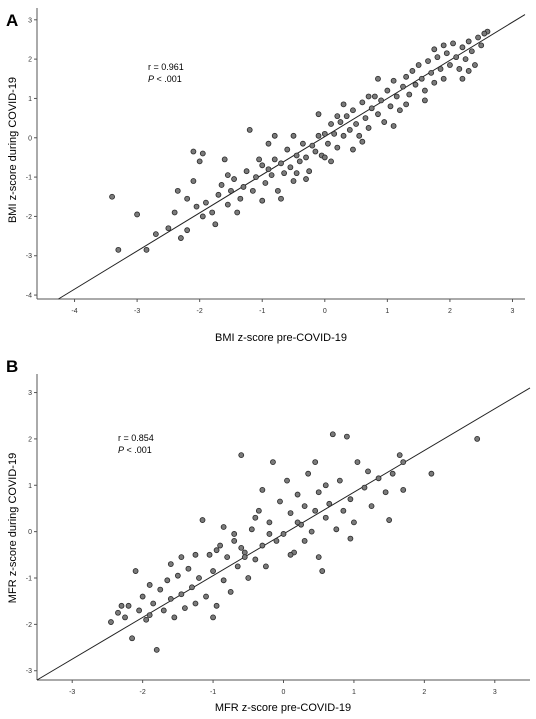 This screenshot has width=536, height=719. Describe the element at coordinates (136, 438) in the screenshot. I see `correlation-label-b: r = 0.854` at that location.